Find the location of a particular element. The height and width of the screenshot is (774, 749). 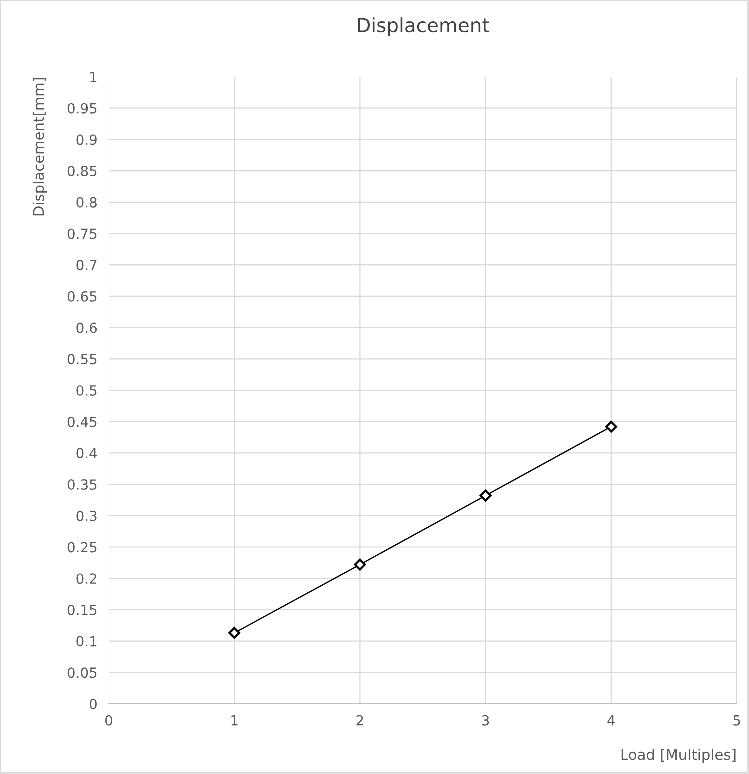

y-tick-label: 0.15 is located at coordinates (82, 610).